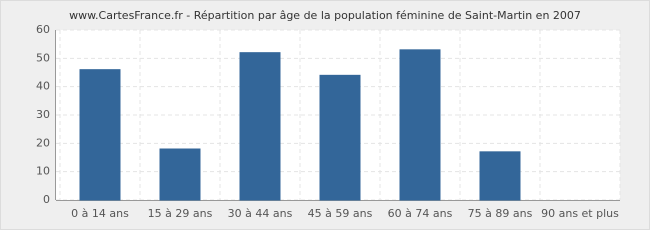  Describe the element at coordinates (43, 57) in the screenshot. I see `y-tick-label: 50` at that location.